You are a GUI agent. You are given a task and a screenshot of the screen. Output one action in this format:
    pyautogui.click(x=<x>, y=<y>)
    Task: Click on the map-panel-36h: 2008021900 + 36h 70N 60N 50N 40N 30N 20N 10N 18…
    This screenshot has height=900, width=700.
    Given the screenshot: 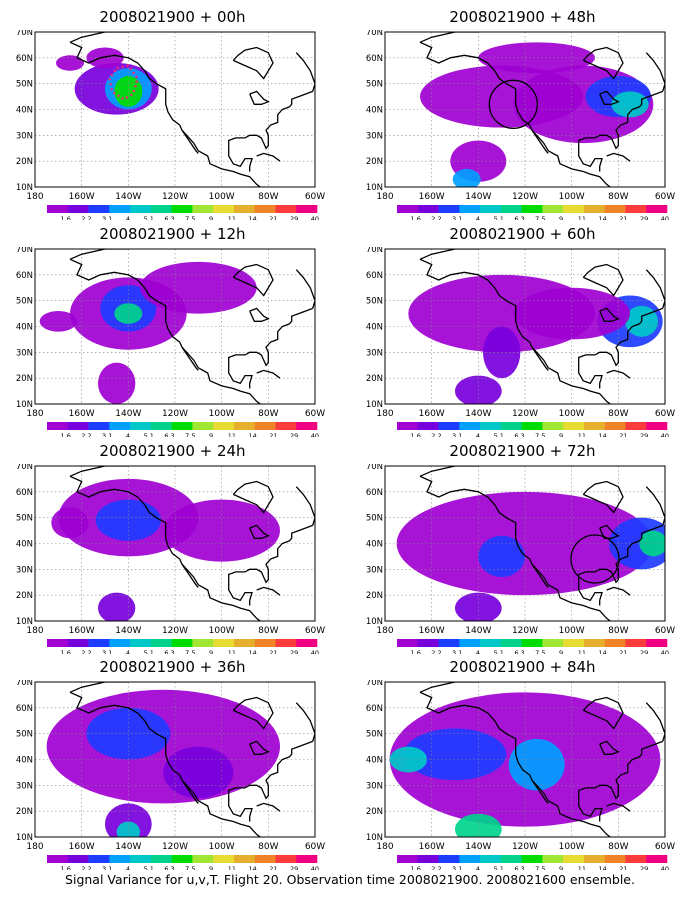 What is the action you would take?
    pyautogui.click(x=172, y=764)
    